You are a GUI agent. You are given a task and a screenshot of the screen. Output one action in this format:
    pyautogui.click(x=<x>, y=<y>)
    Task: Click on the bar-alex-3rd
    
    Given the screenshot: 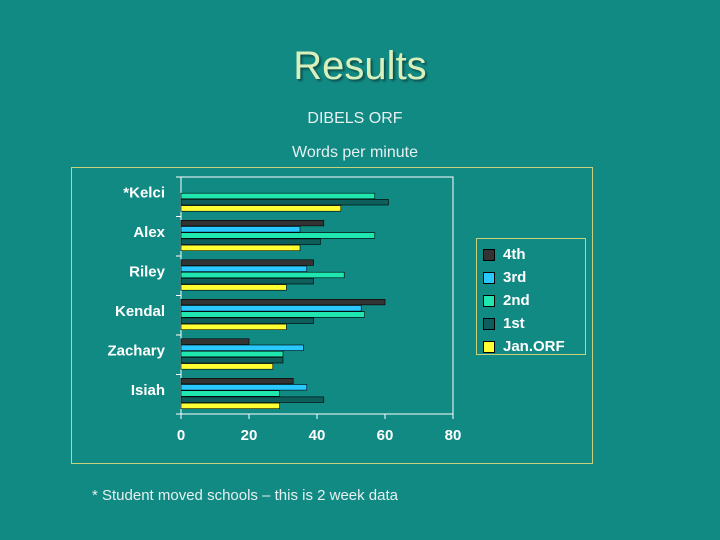 What is the action you would take?
    pyautogui.click(x=240, y=229)
    